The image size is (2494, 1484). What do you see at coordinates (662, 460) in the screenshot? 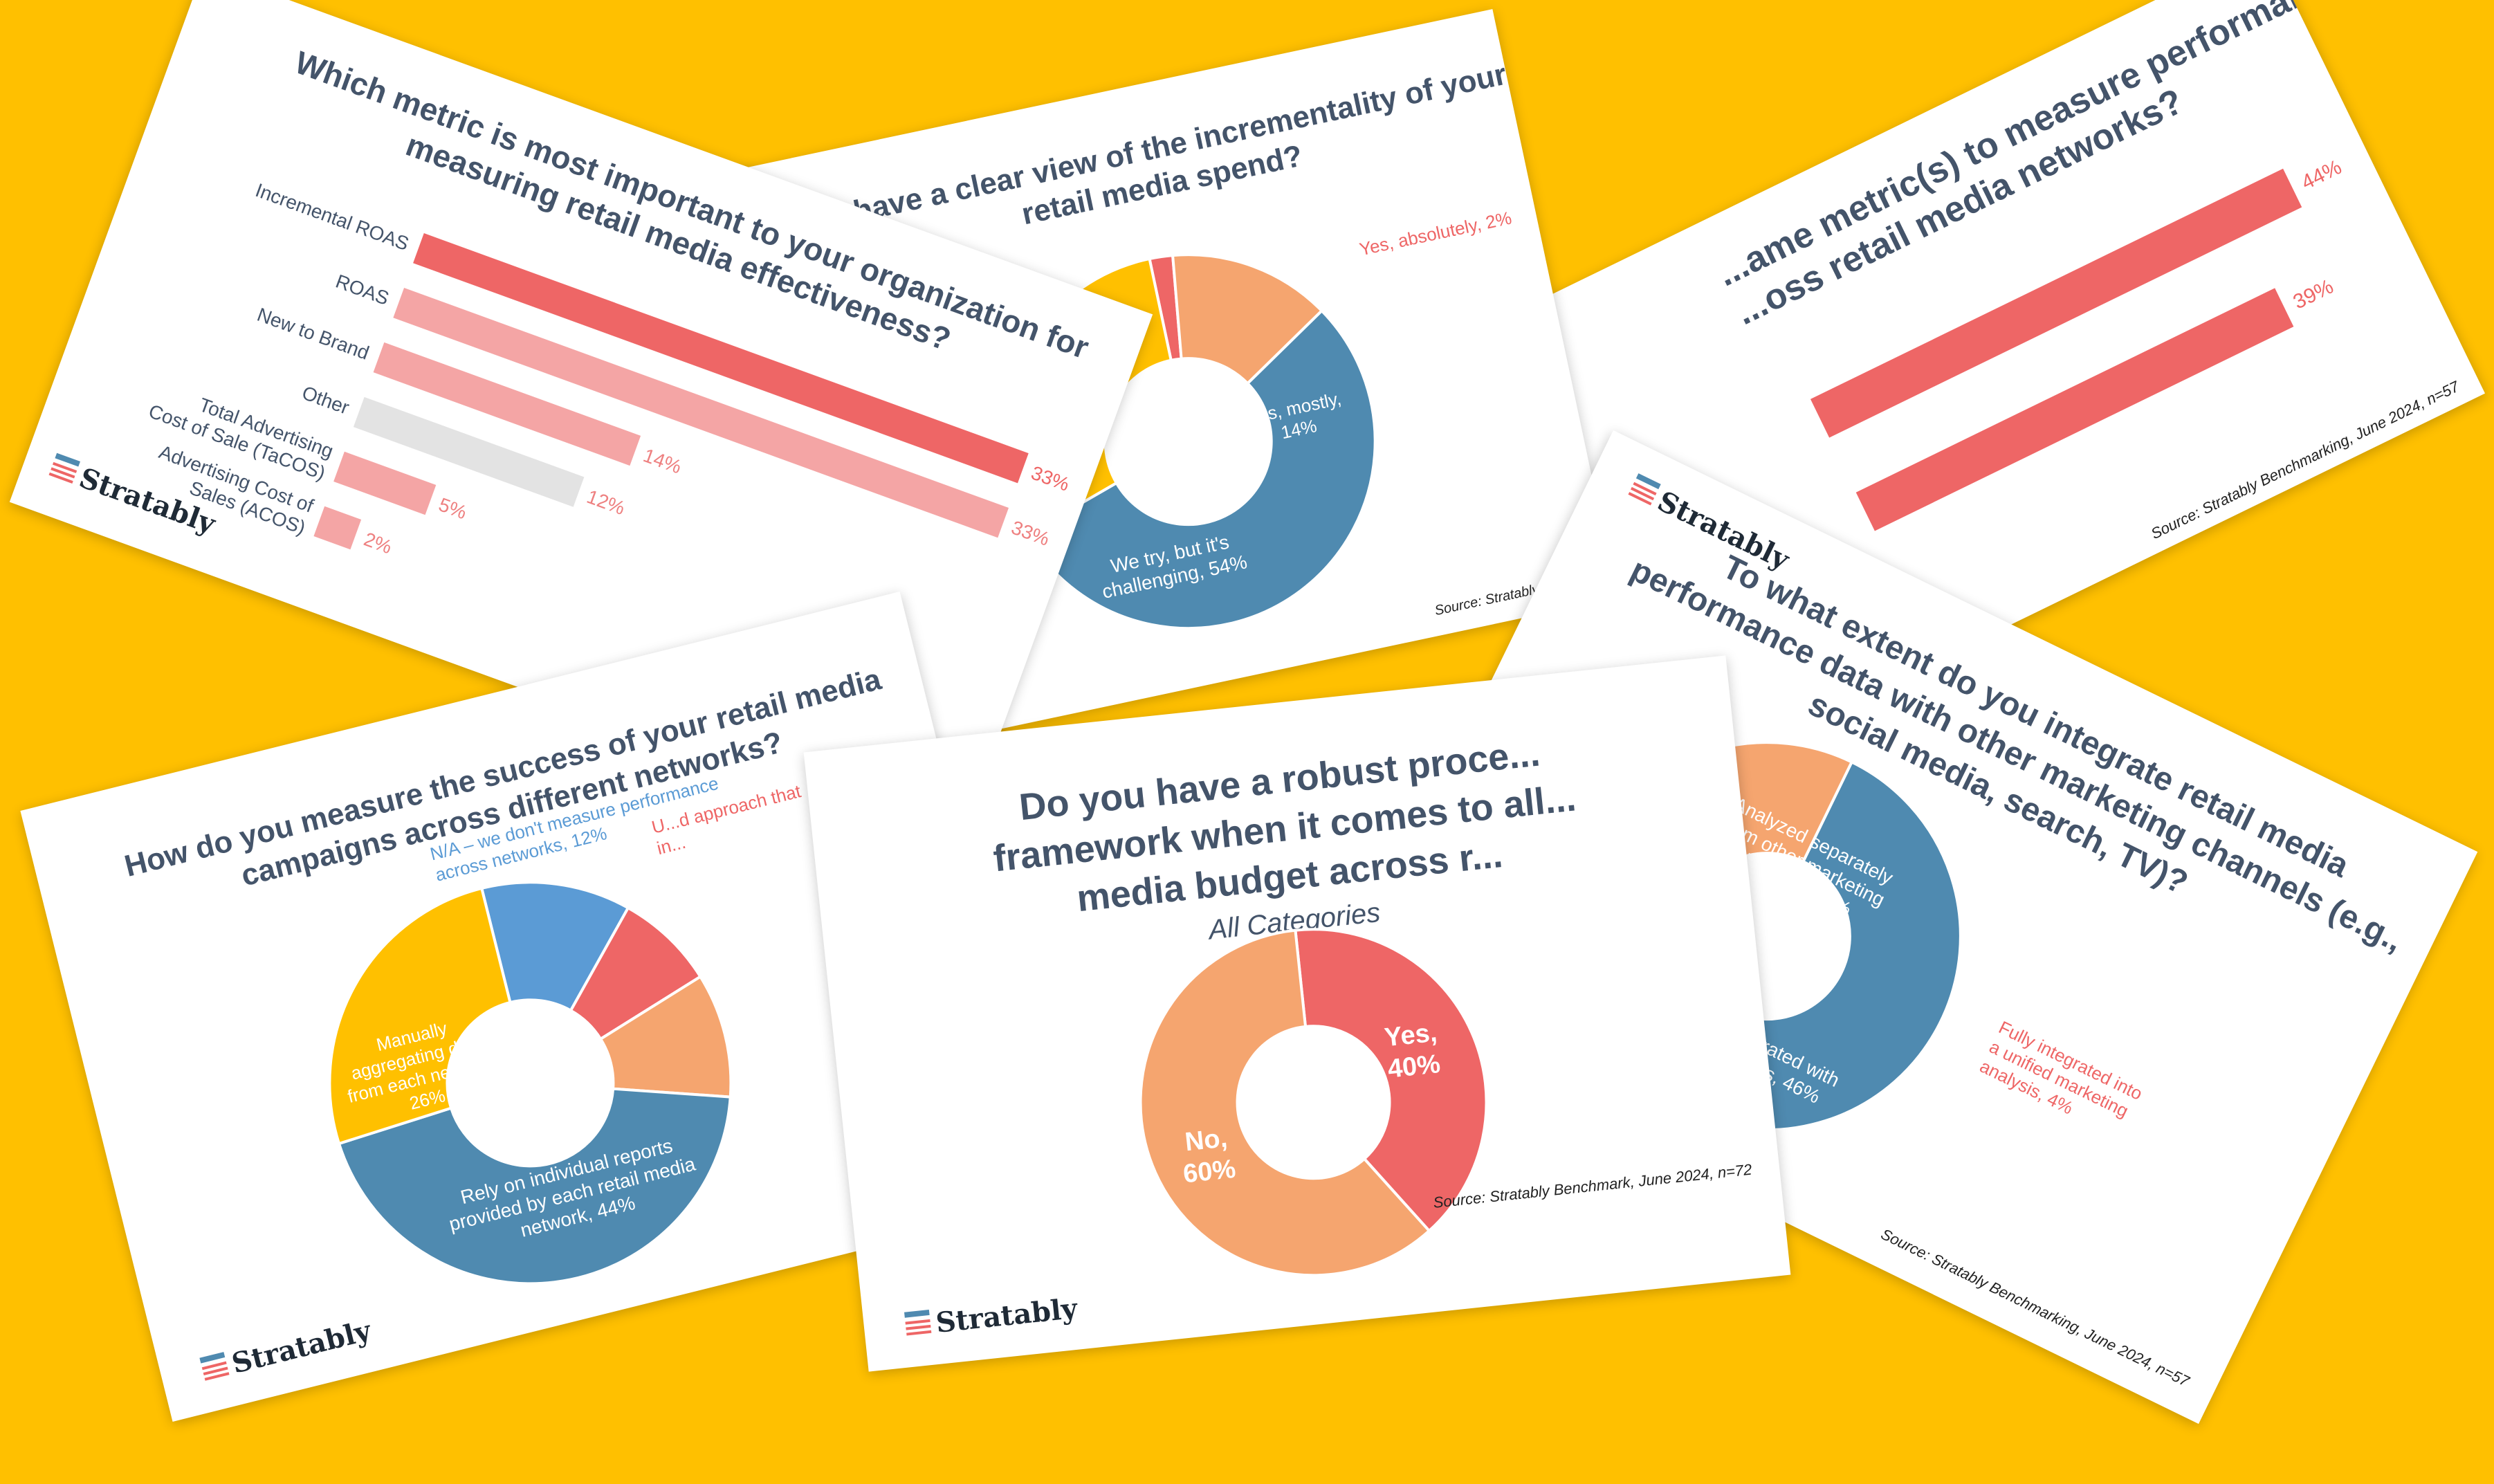
I see `bar-data-label: 14%` at bounding box center [662, 460].